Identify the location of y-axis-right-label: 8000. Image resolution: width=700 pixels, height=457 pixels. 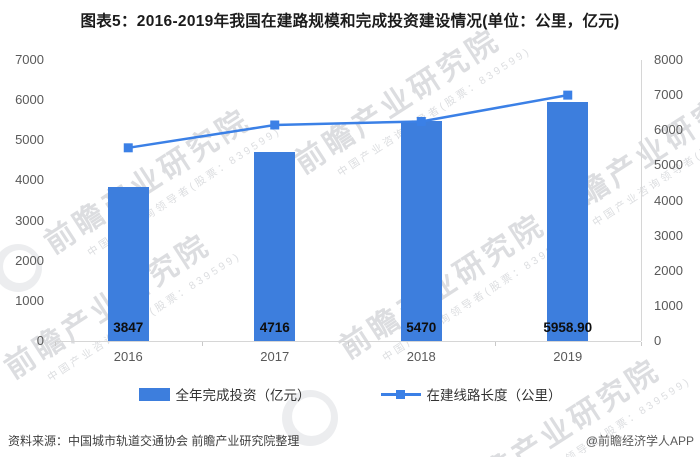
(668, 59).